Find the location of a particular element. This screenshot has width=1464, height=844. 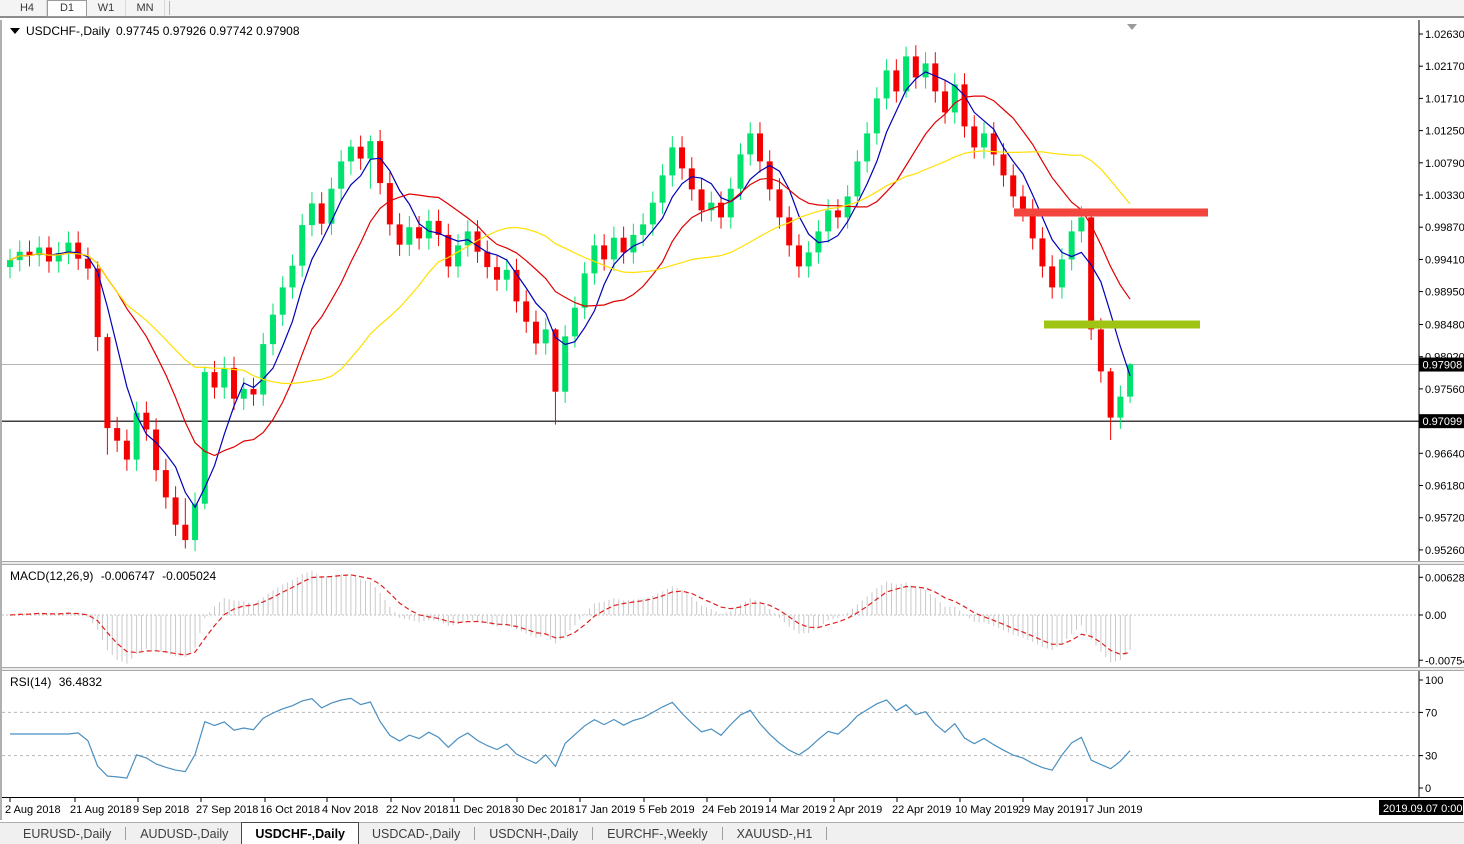

svg-text: 5 Feb 2019 is located at coordinates (667, 810).